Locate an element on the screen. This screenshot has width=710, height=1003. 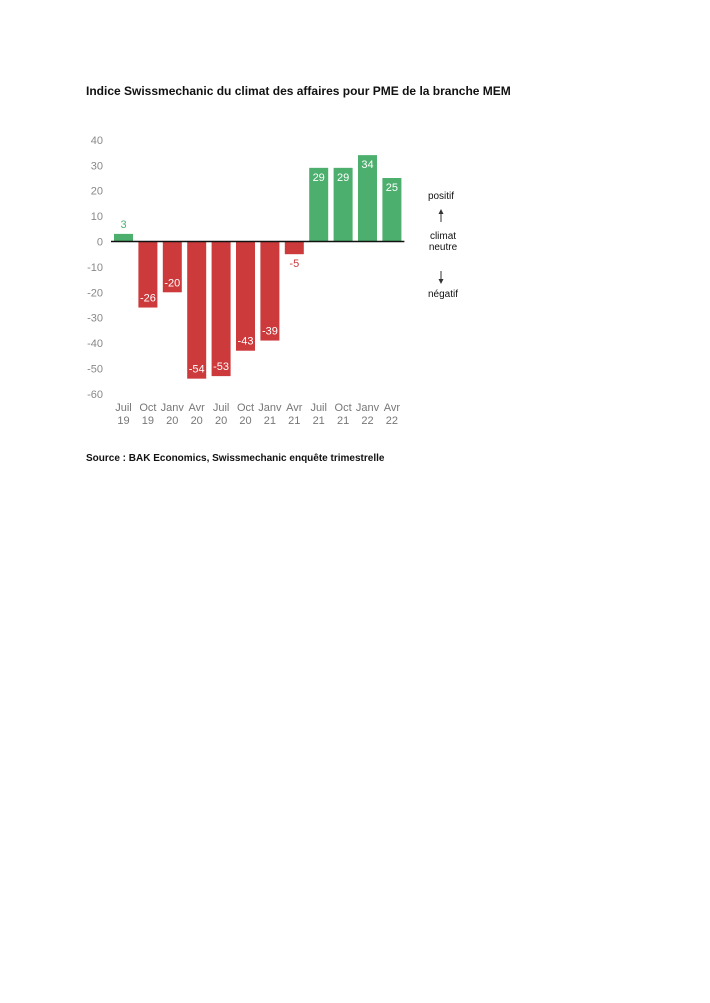
value-label: -26 is located at coordinates (148, 299).